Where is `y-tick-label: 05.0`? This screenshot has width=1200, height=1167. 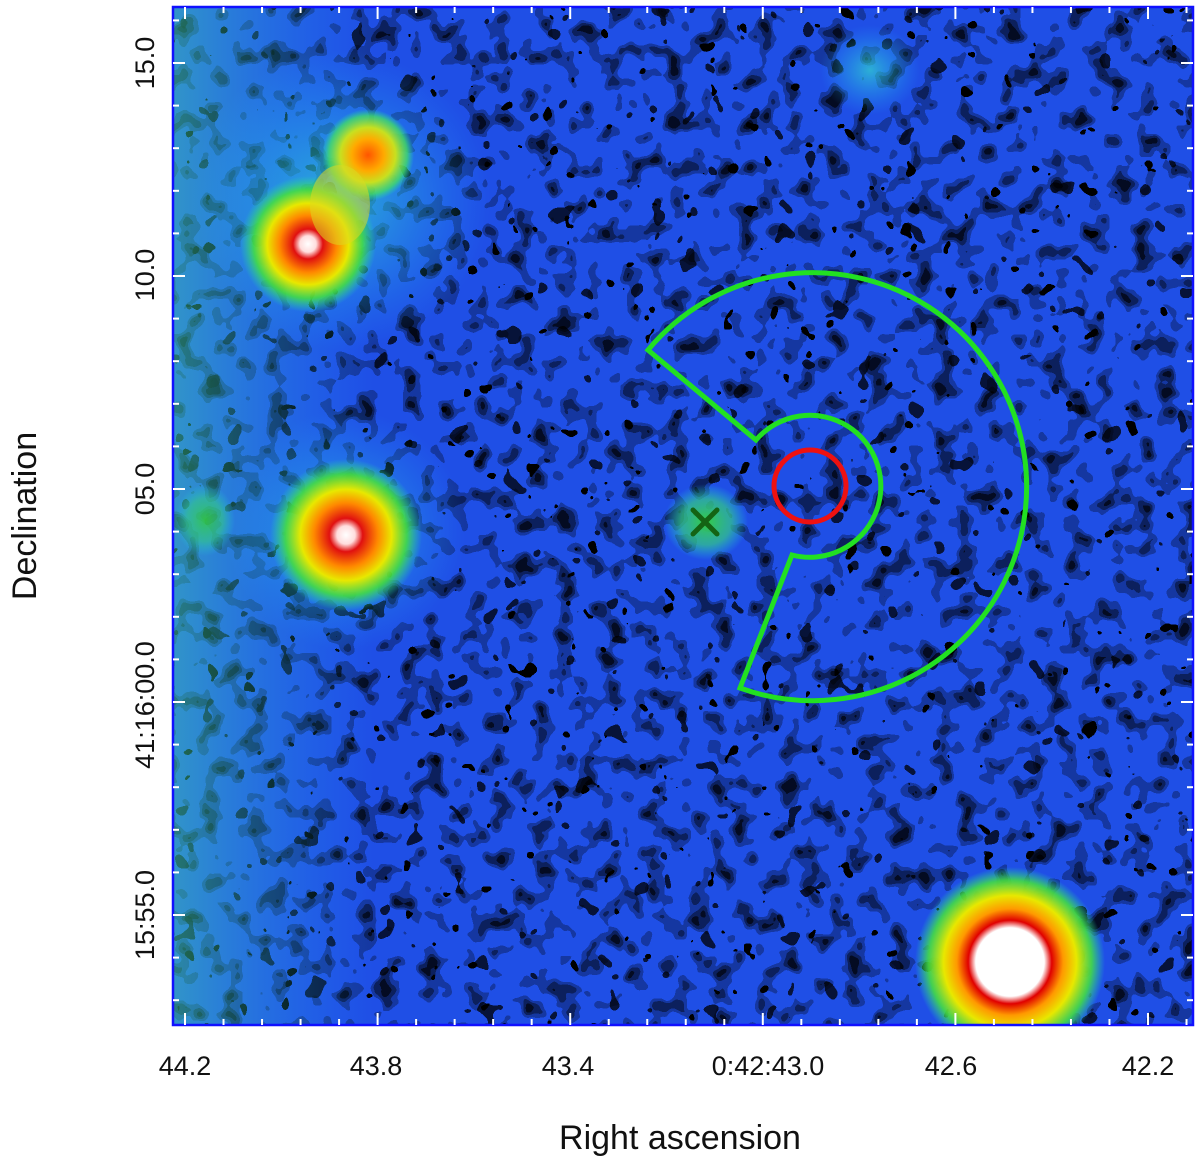 y-tick-label: 05.0 is located at coordinates (145, 489).